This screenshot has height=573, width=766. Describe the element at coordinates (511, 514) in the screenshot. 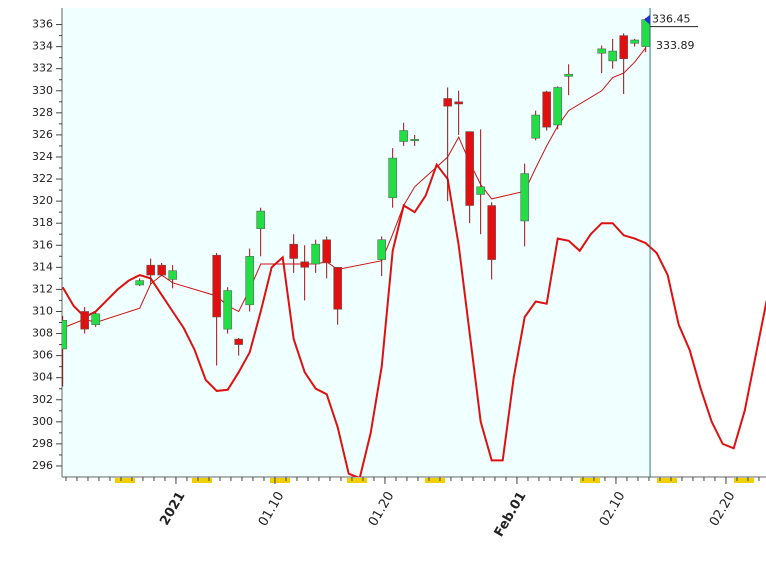

I see `x-tick-label: Feb.01` at that location.